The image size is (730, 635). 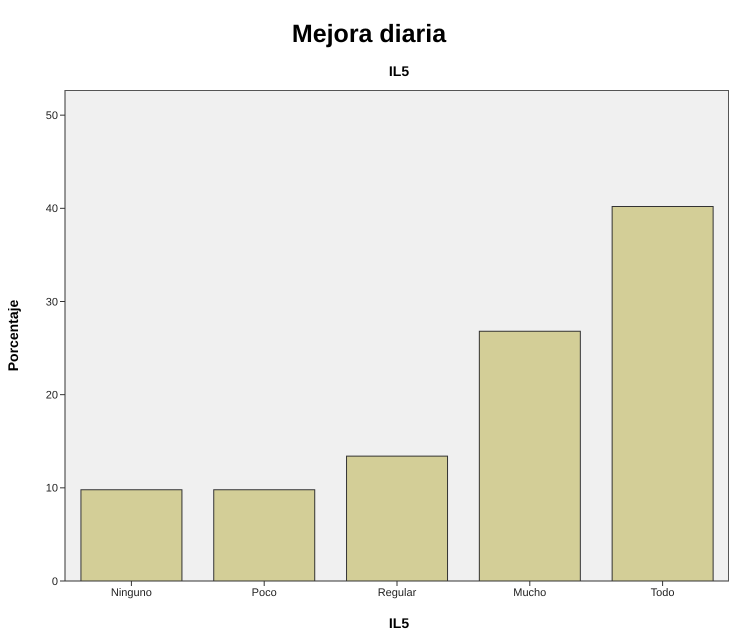 I want to click on y-tick-label: 0, so click(x=55, y=582).